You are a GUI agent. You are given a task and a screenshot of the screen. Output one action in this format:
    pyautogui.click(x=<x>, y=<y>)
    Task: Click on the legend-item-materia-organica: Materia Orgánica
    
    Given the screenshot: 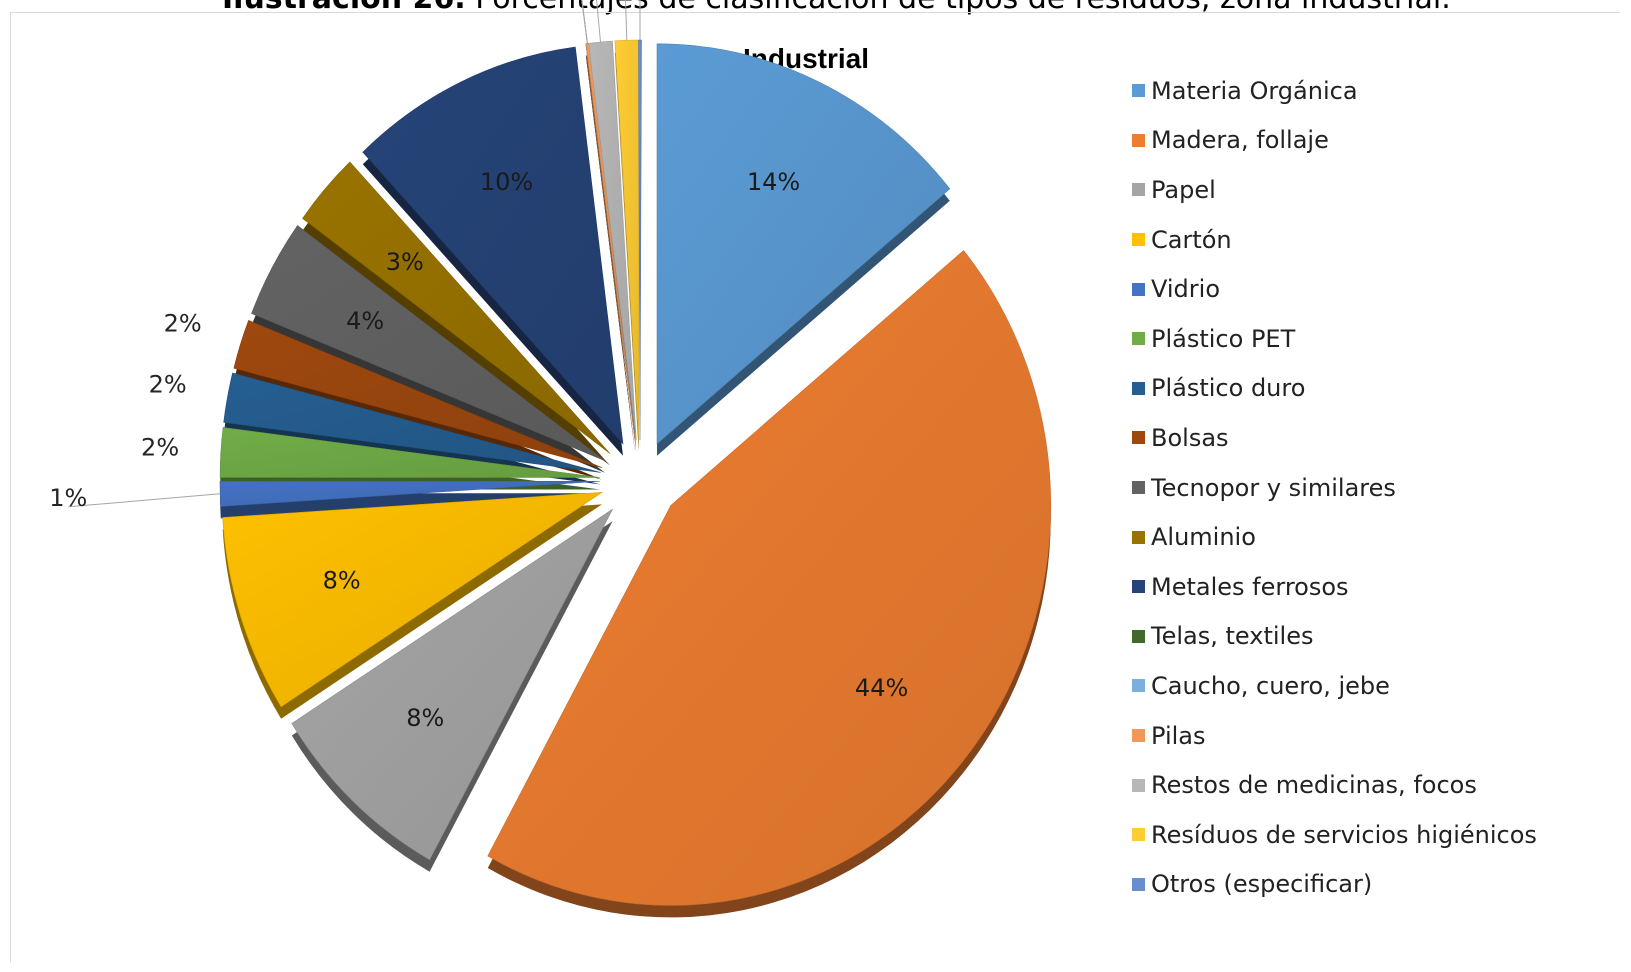 What is the action you would take?
    pyautogui.click(x=1334, y=91)
    